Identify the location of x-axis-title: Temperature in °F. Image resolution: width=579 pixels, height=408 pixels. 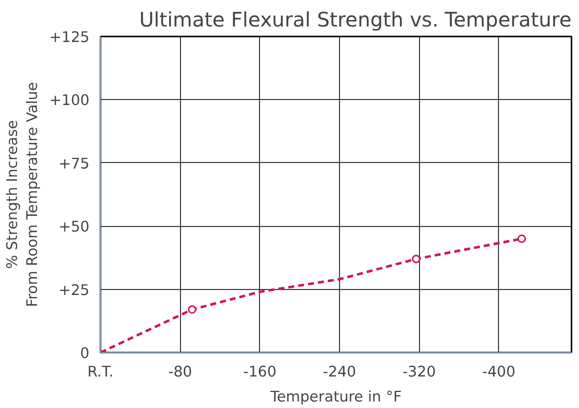
(335, 397).